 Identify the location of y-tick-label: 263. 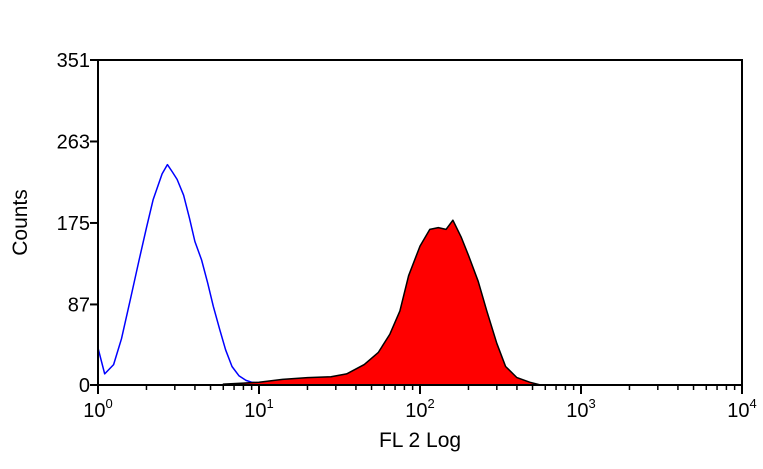
(73, 142).